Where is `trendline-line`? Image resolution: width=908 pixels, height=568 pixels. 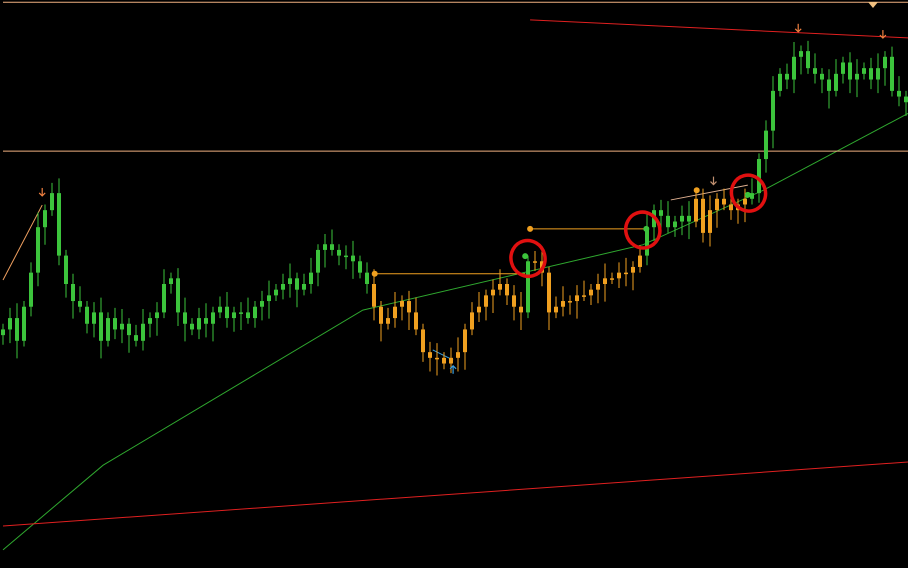 trendline-line is located at coordinates (455, 494).